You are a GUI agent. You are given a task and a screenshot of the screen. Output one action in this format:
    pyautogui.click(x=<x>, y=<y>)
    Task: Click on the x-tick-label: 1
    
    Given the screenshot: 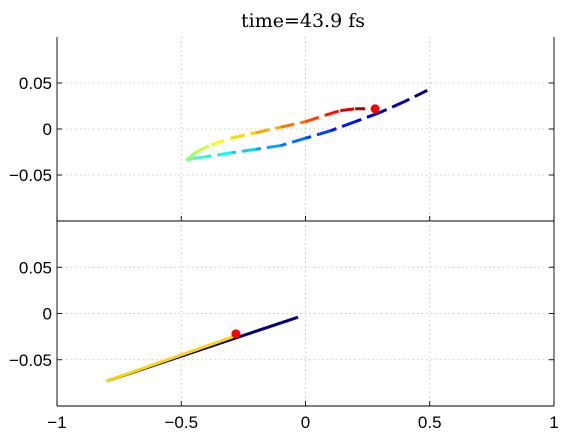 What is the action you would take?
    pyautogui.click(x=553, y=422)
    